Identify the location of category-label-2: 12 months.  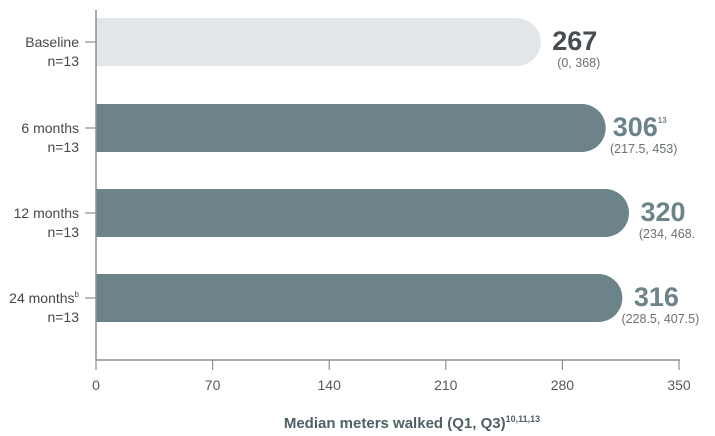
(46, 213).